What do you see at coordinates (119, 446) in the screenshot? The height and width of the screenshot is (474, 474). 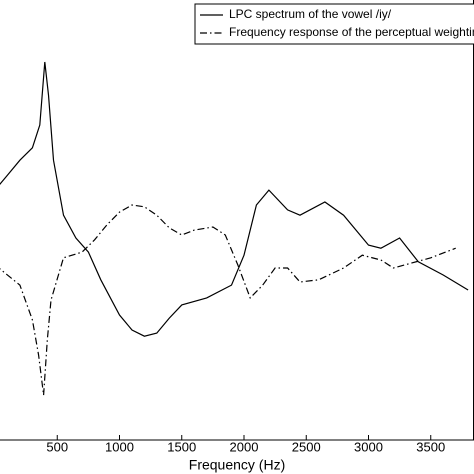 I see `x-tick-label: 1000` at bounding box center [119, 446].